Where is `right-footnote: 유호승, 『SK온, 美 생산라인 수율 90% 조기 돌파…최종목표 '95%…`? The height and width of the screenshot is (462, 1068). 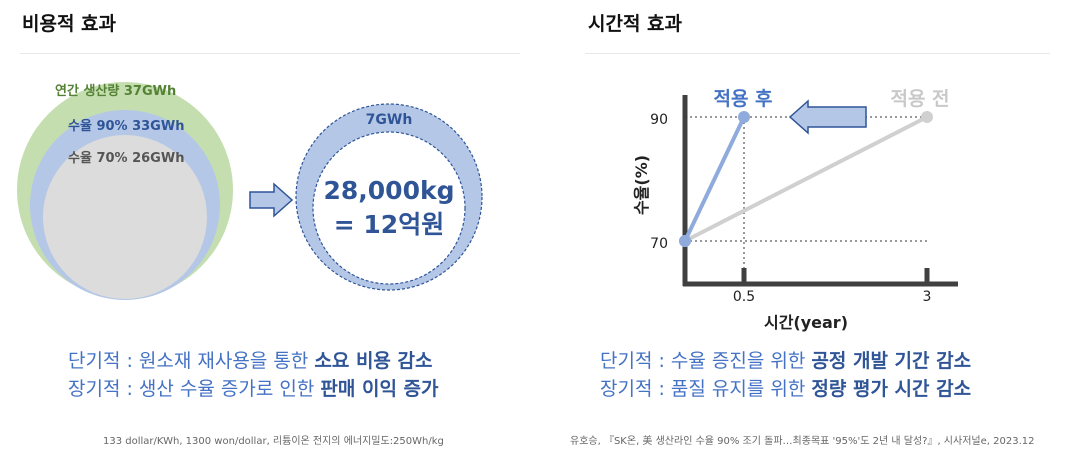
right-footnote: 유호승, 『SK온, 美 생산라인 수율 90% 조기 돌파…최종목표 '95%… is located at coordinates (802, 441).